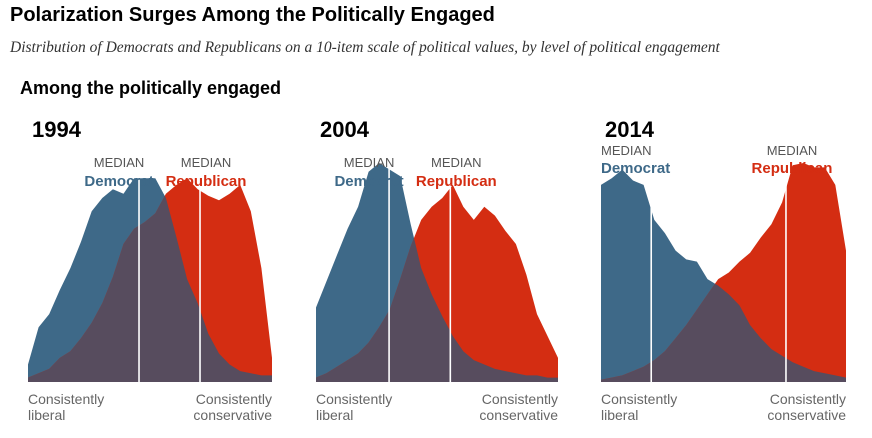  I want to click on section-label: Among the politically engaged, so click(151, 88).